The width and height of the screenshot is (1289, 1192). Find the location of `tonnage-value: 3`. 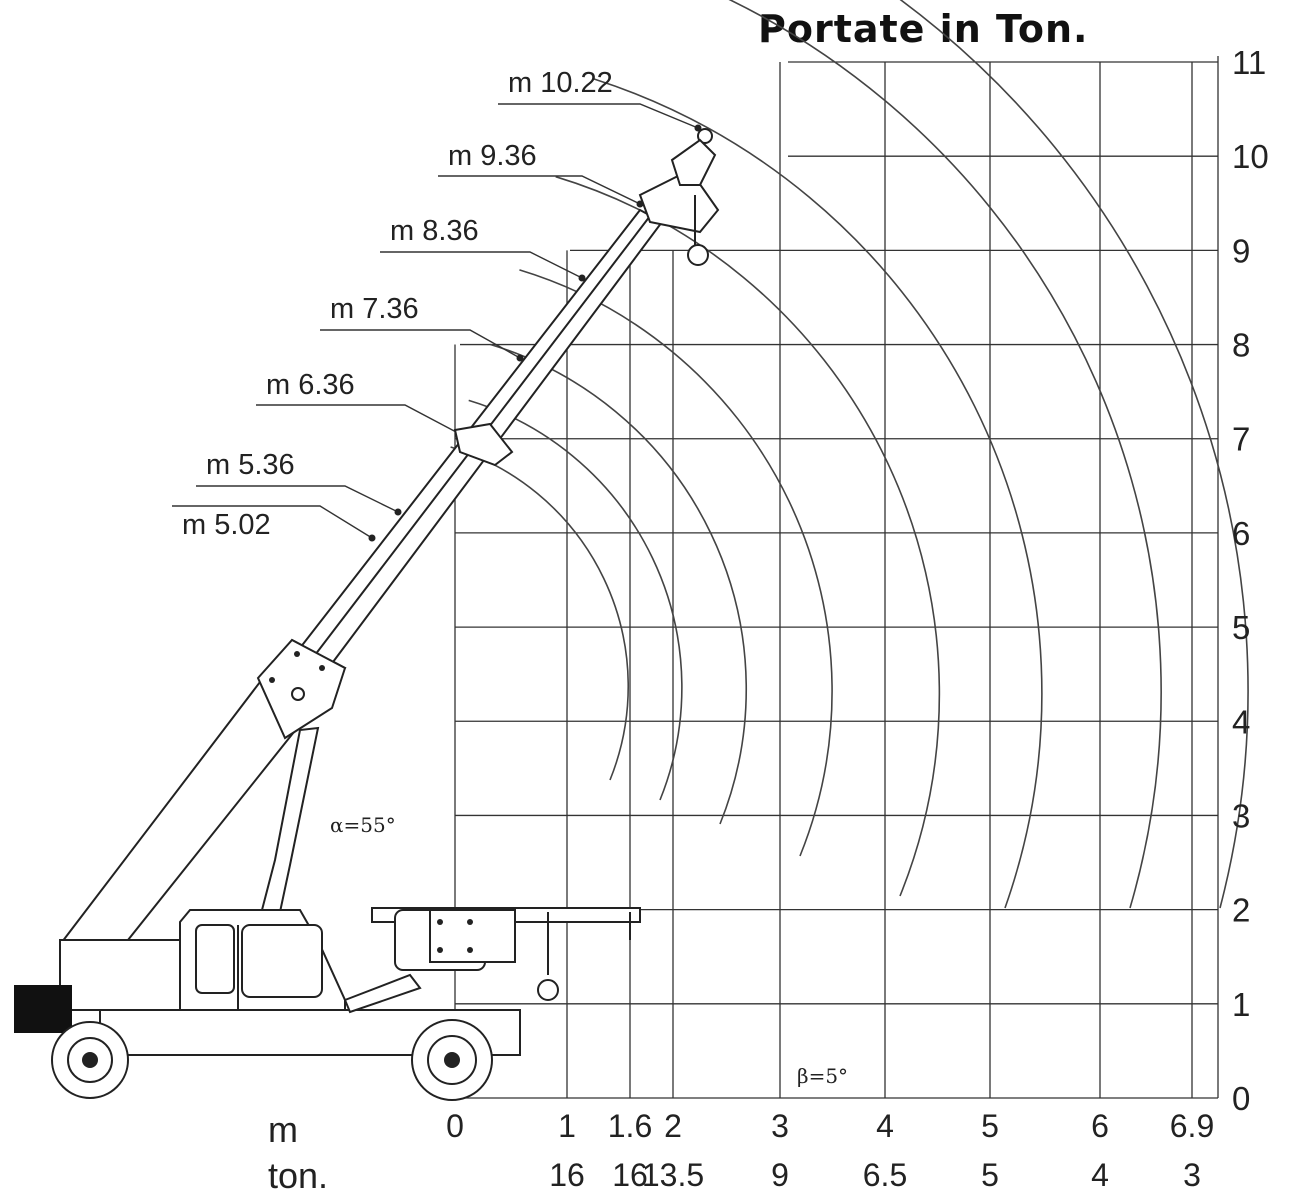

tonnage-value: 3 is located at coordinates (1192, 1174).